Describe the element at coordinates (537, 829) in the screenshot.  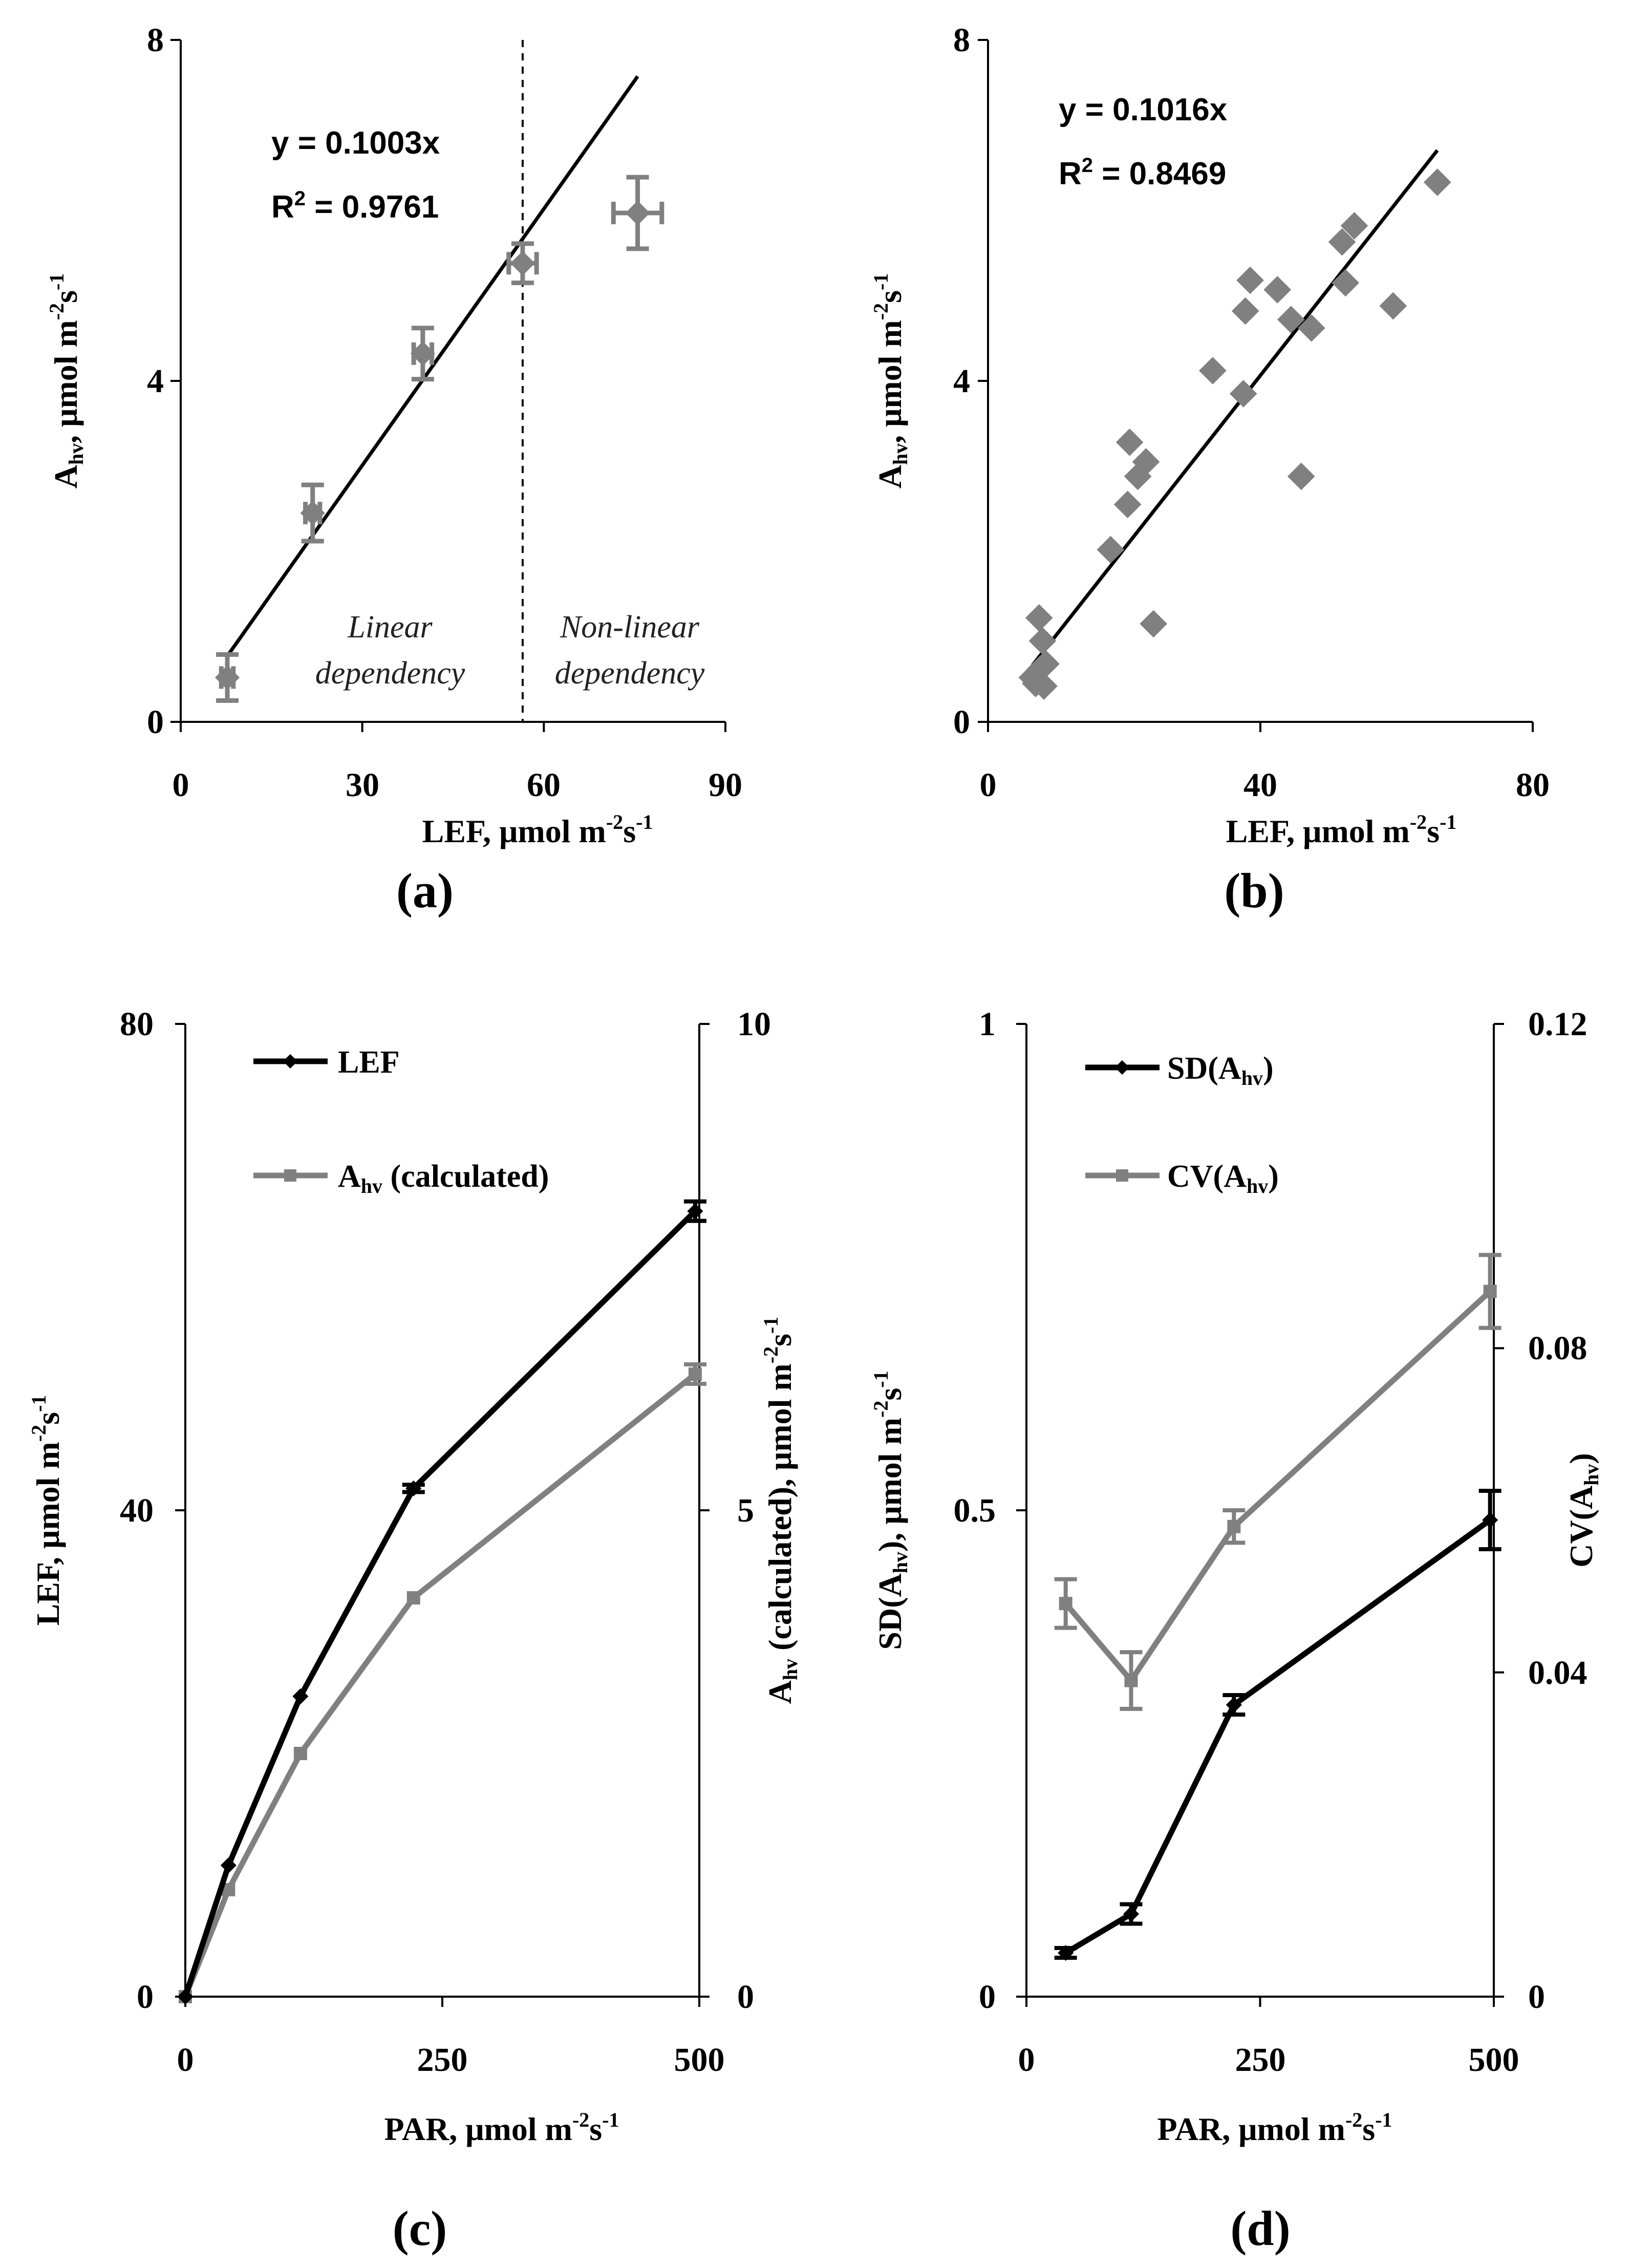
I see `a-x-axis-label: LEF, μmol m-2s-1` at that location.